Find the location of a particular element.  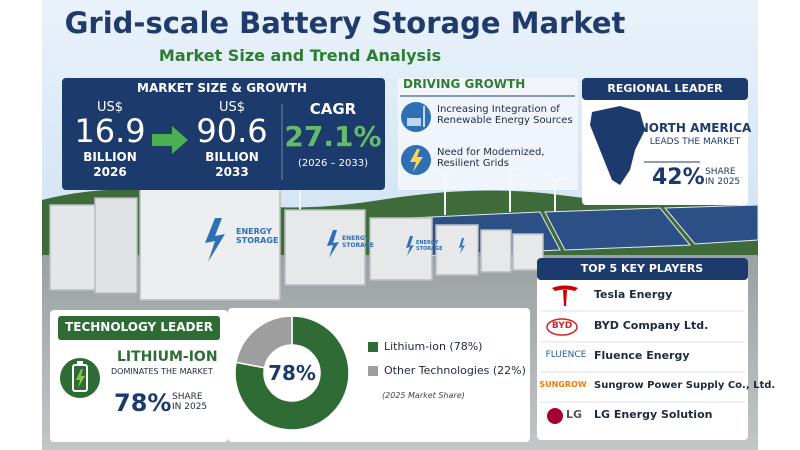

player-name: BYD Company Ltd. is located at coordinates (651, 325).